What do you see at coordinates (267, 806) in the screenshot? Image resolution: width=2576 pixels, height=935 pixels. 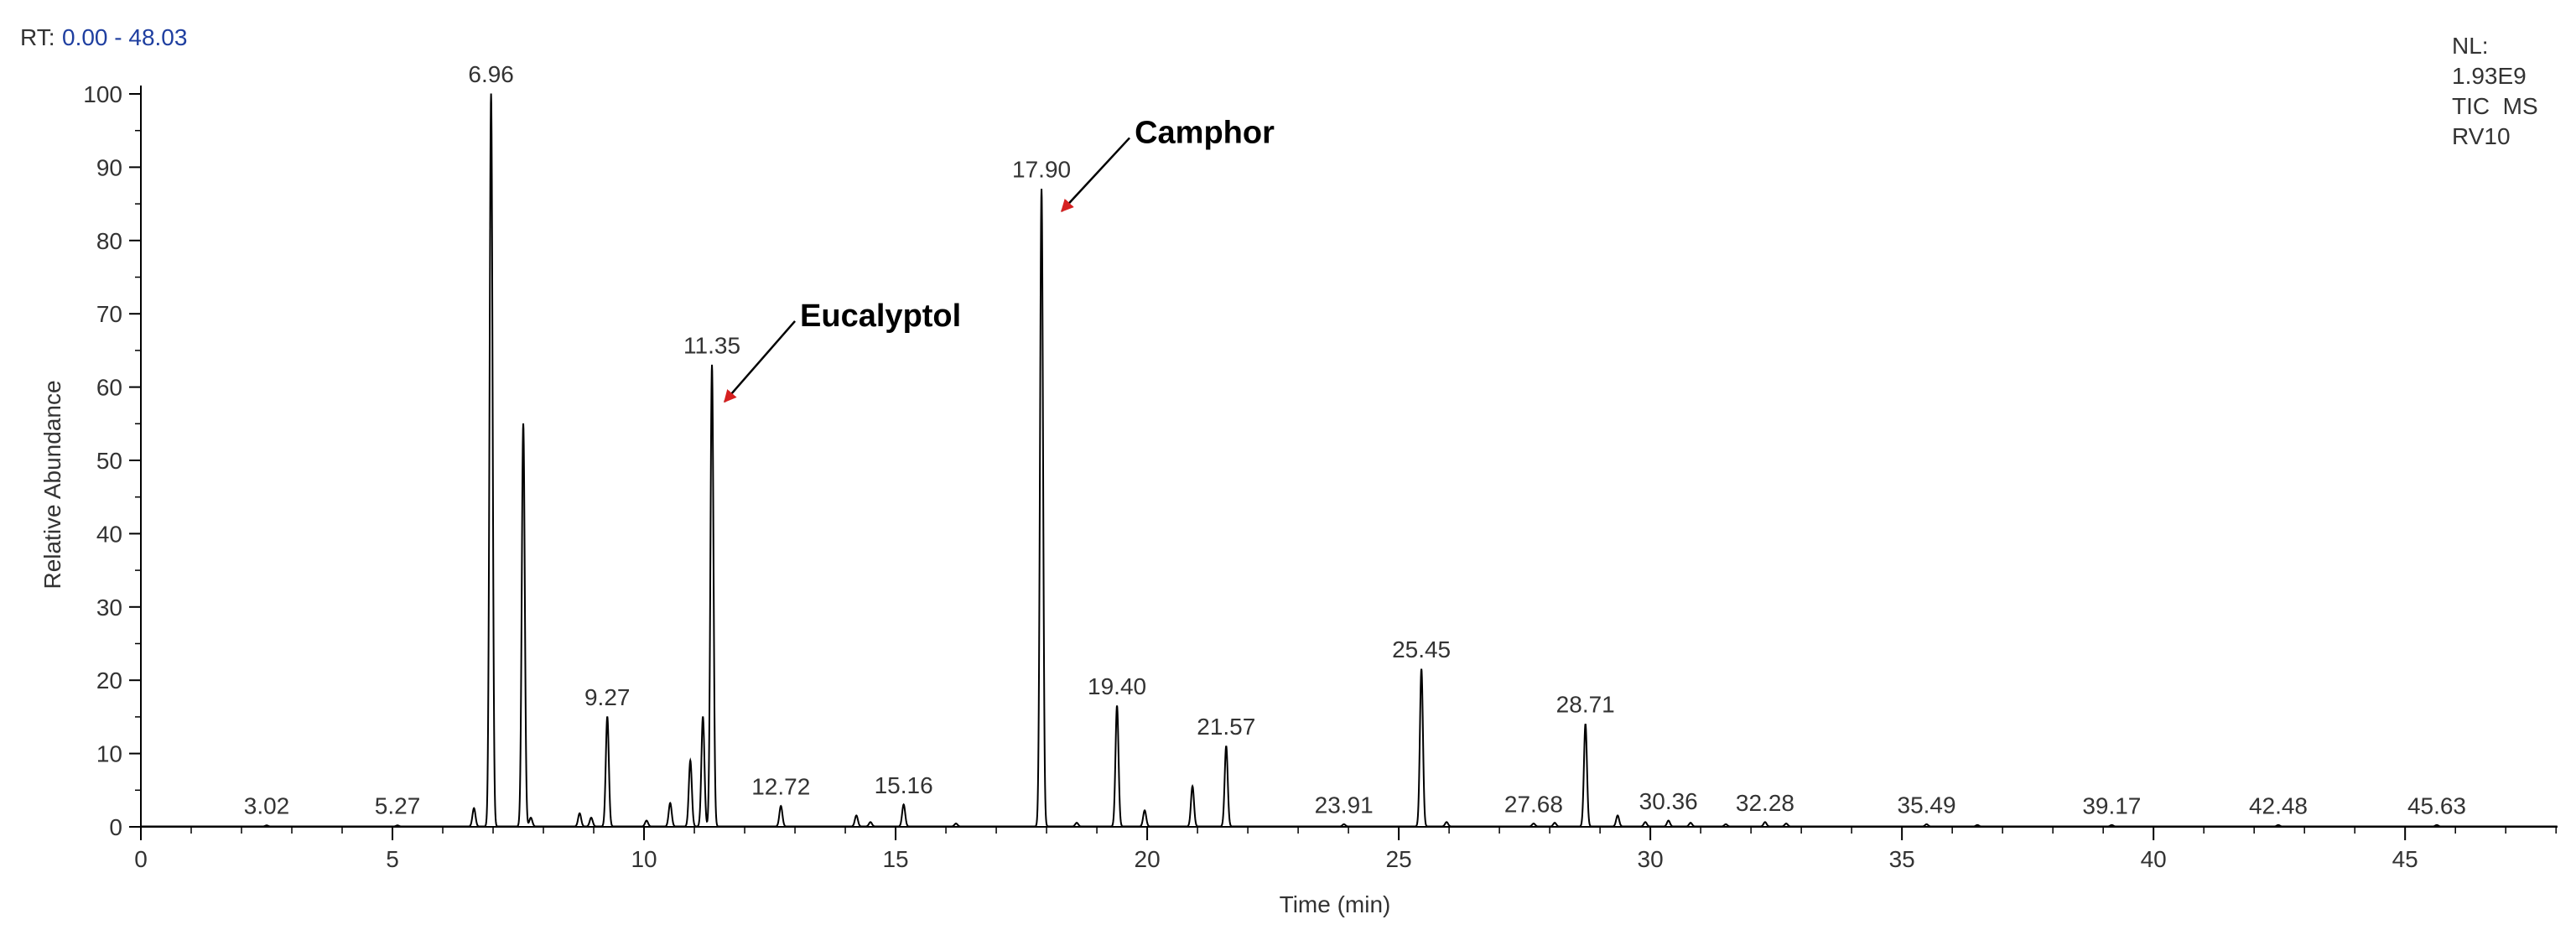 I see `peak-label: 3.02` at bounding box center [267, 806].